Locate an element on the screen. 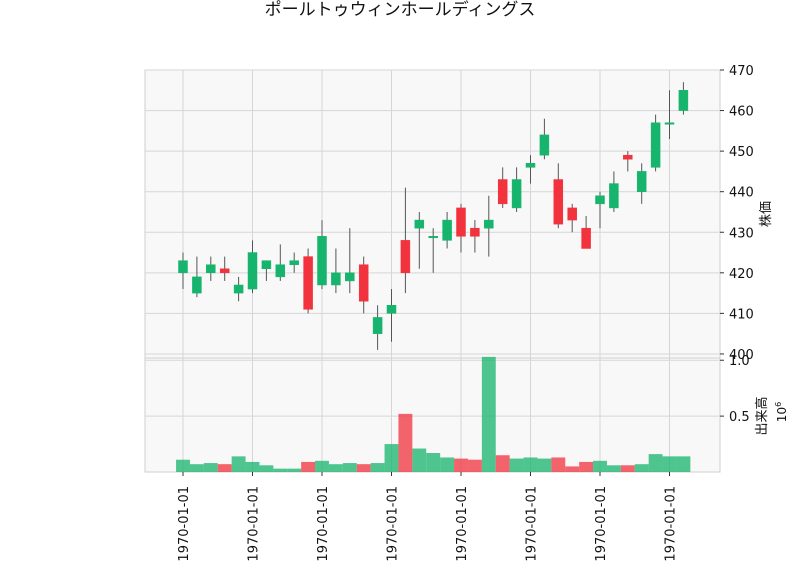  chart-title: ポールトゥウィンホールディングス is located at coordinates (400, 10).